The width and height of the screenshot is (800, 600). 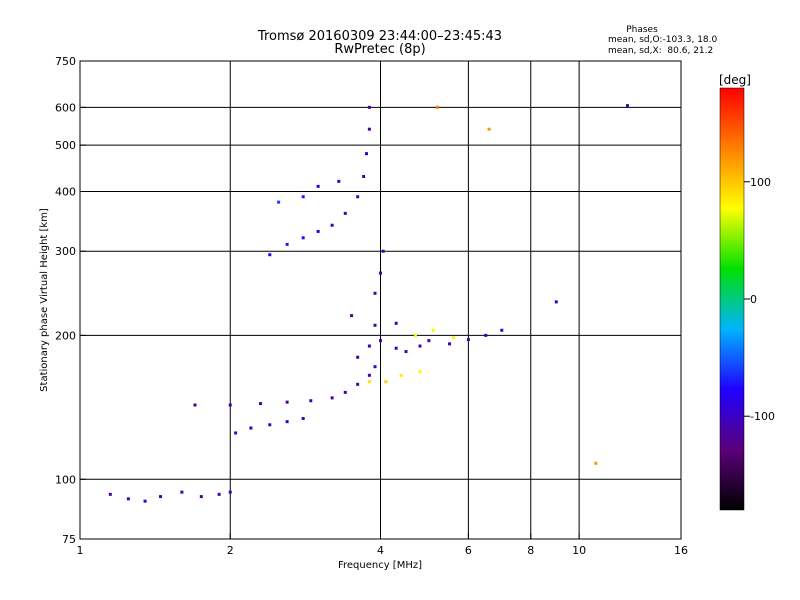 I want to click on x-tick-label: 2, so click(x=230, y=550).